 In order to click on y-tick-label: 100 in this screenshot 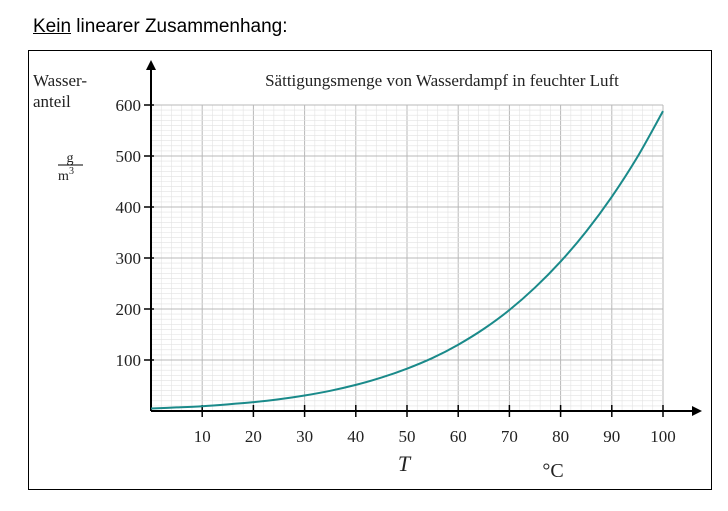, I will do `click(129, 360)`.